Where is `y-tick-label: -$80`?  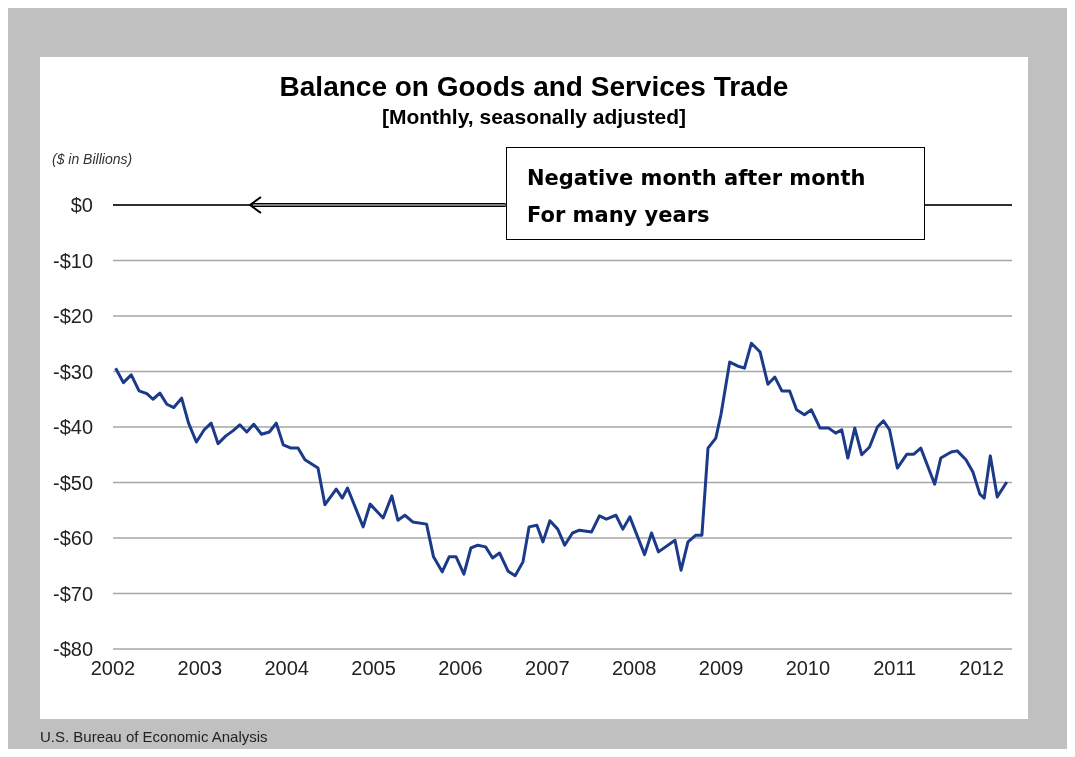 y-tick-label: -$80 is located at coordinates (72, 649).